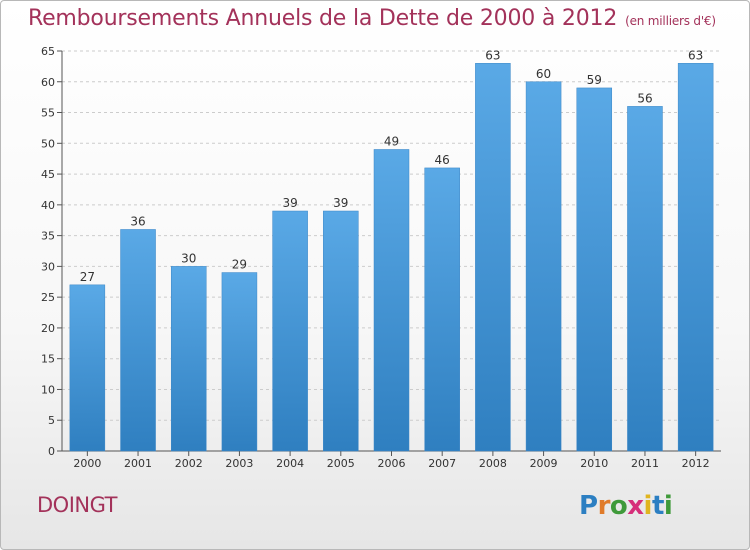  I want to click on y-tick-label: 0, so click(51, 451).